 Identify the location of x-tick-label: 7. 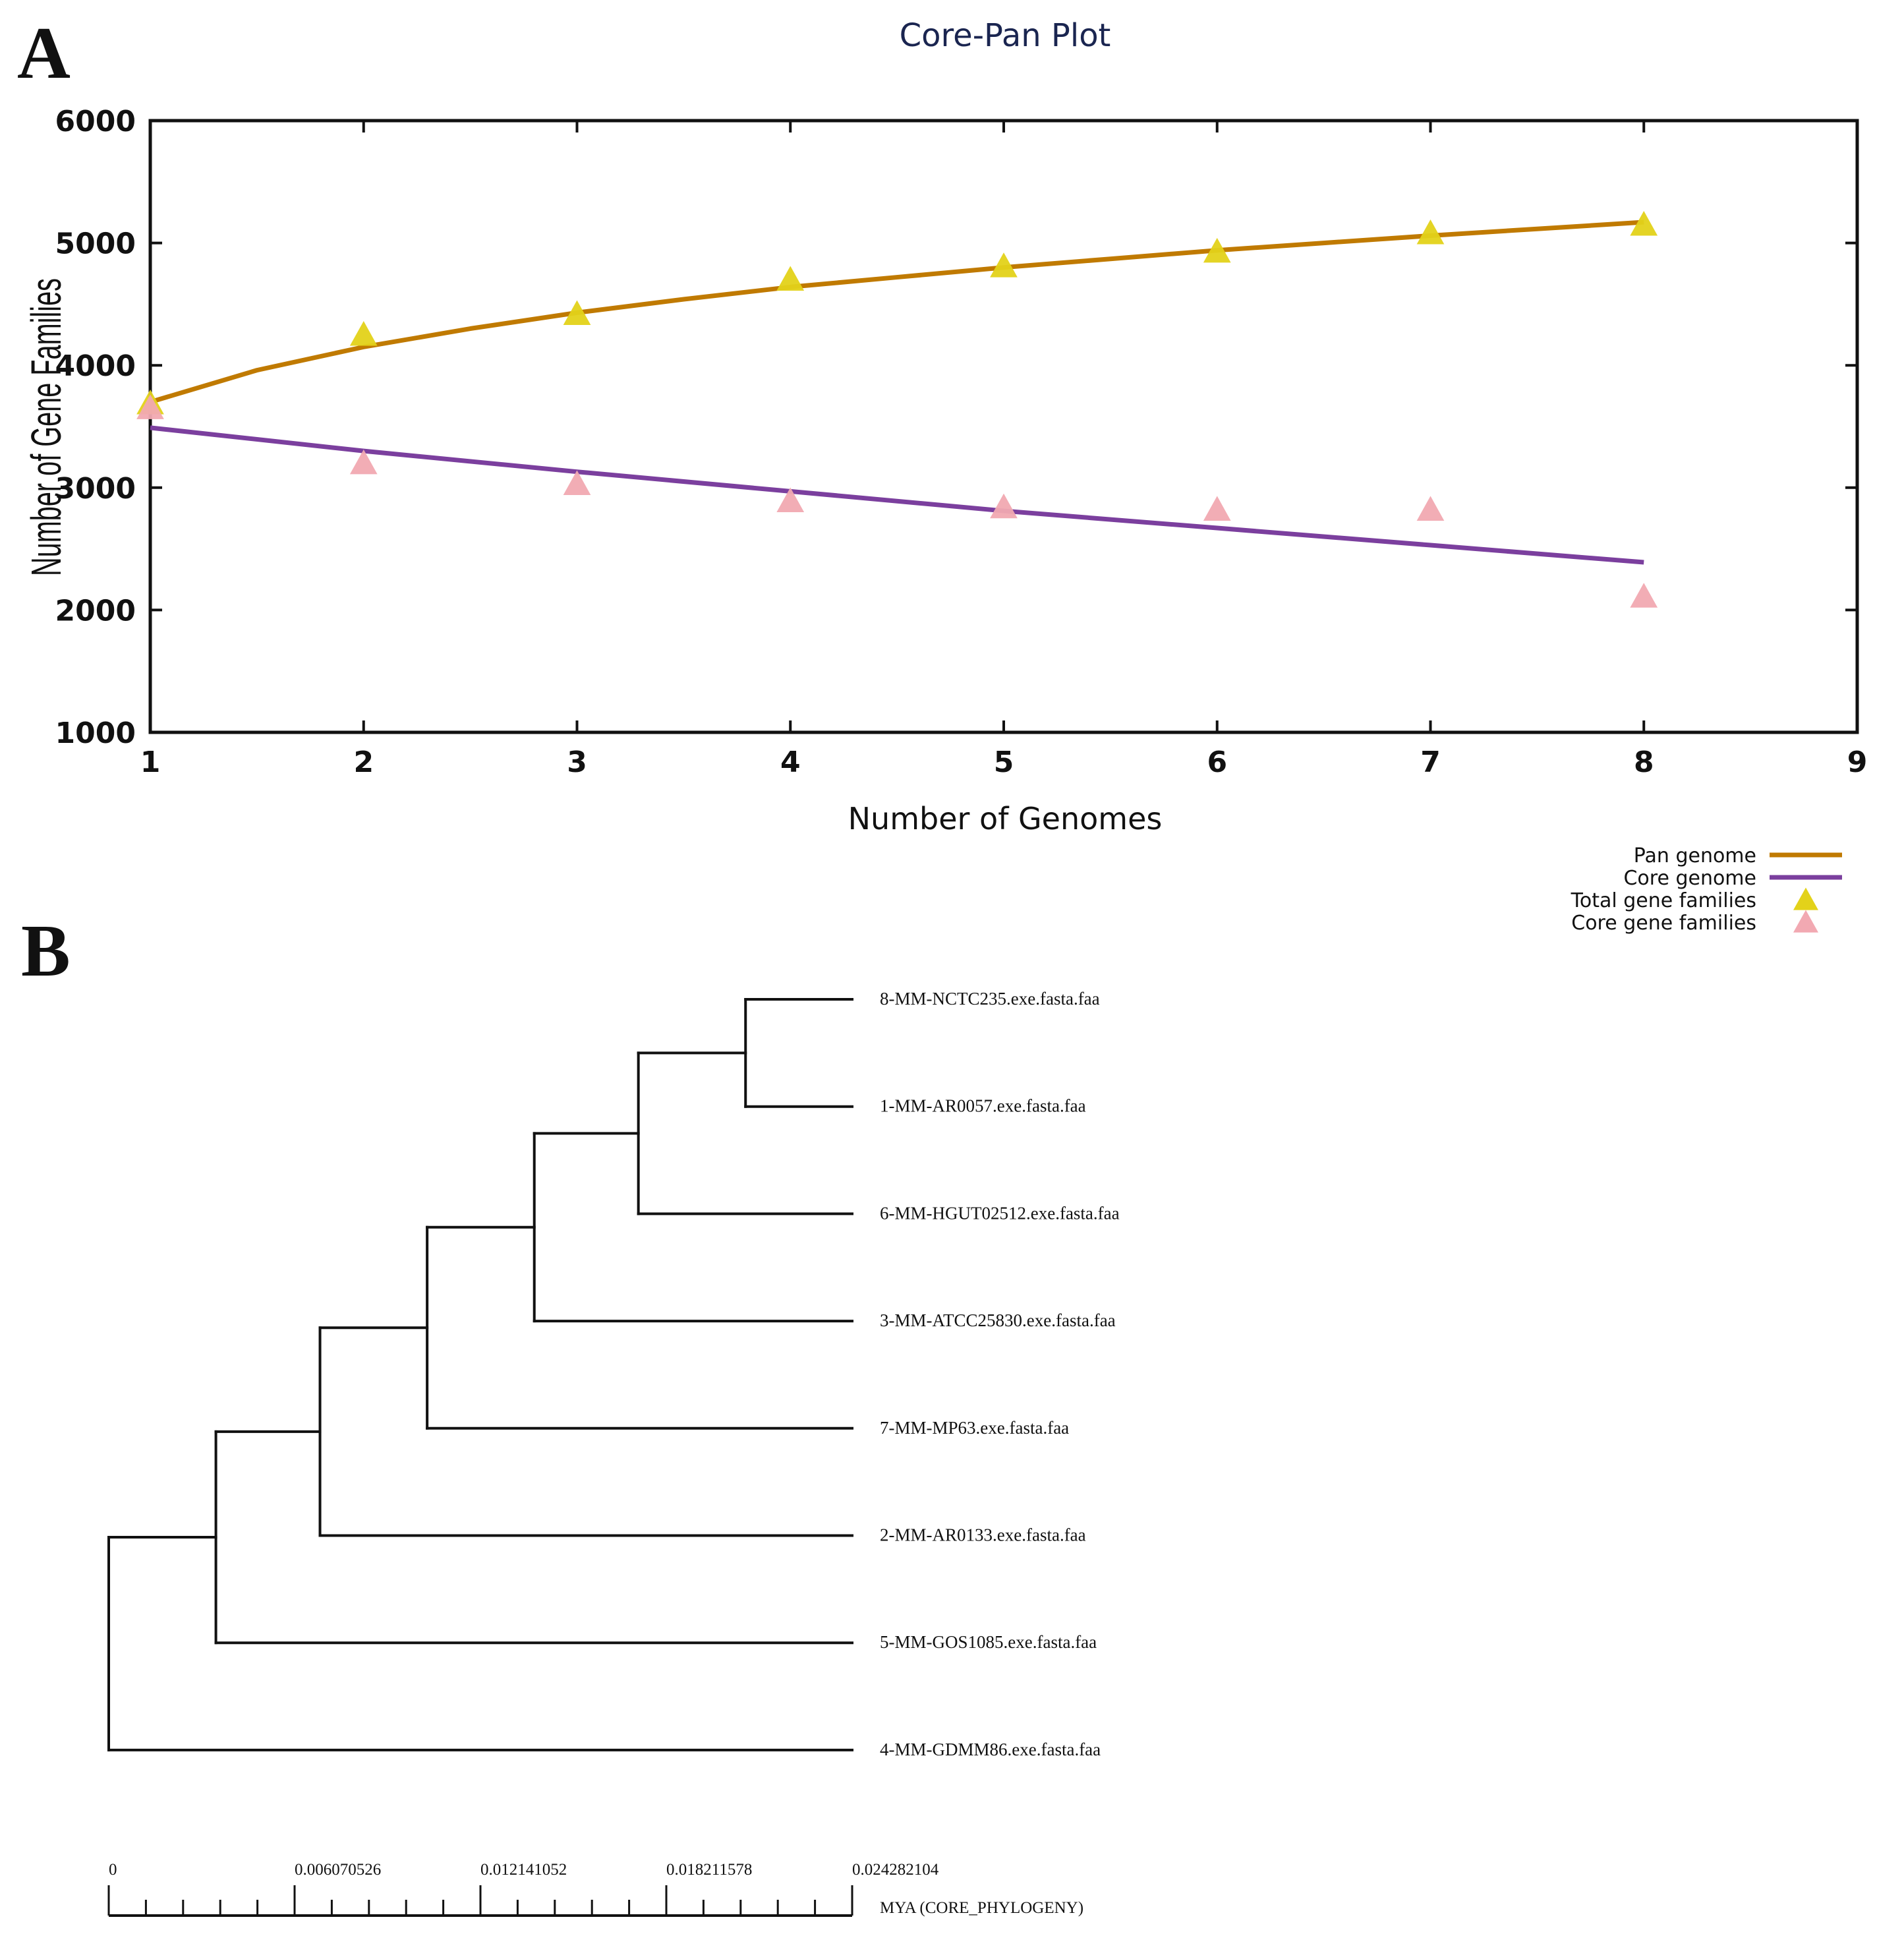
(1430, 762).